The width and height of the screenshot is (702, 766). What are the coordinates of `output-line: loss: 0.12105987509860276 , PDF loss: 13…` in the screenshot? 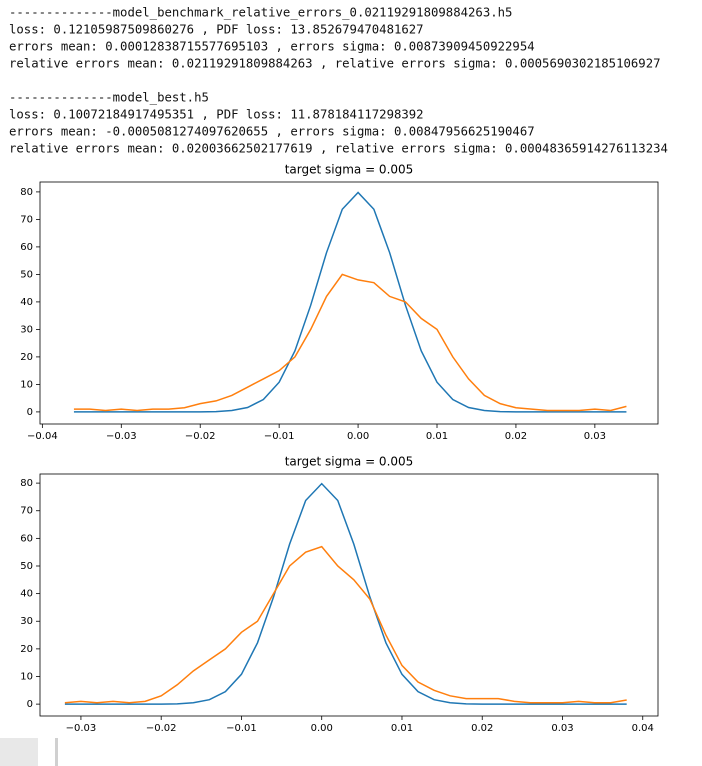 It's located at (216, 30).